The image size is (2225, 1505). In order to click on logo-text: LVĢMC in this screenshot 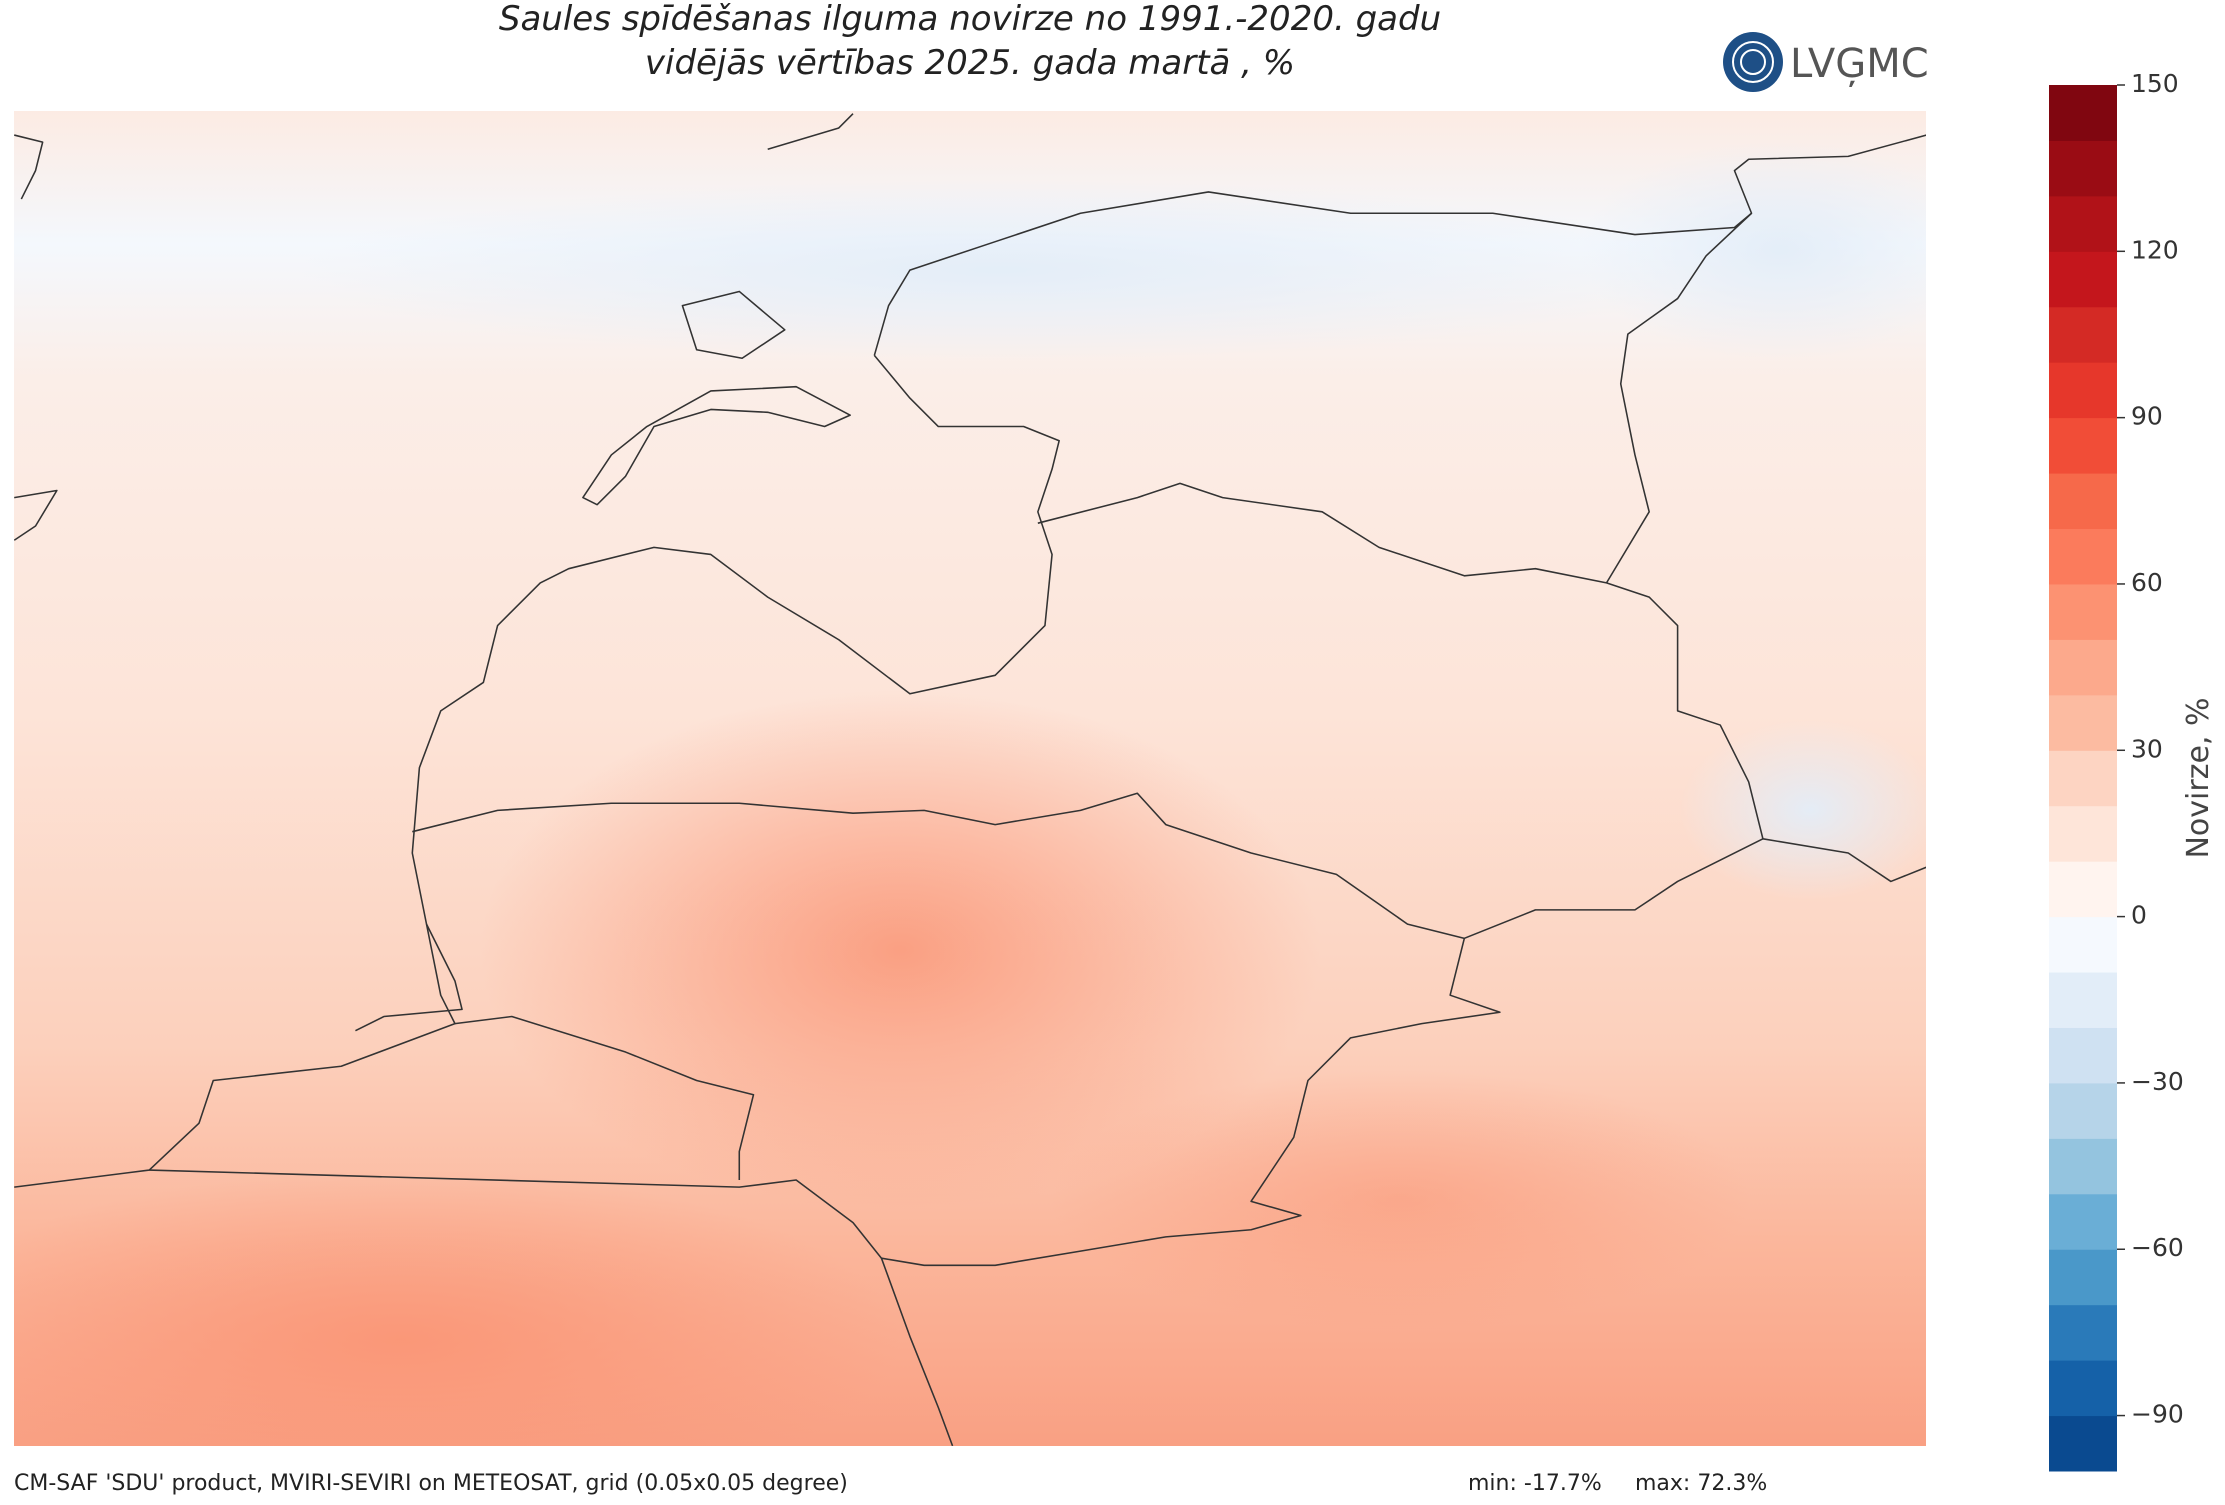, I will do `click(1859, 64)`.